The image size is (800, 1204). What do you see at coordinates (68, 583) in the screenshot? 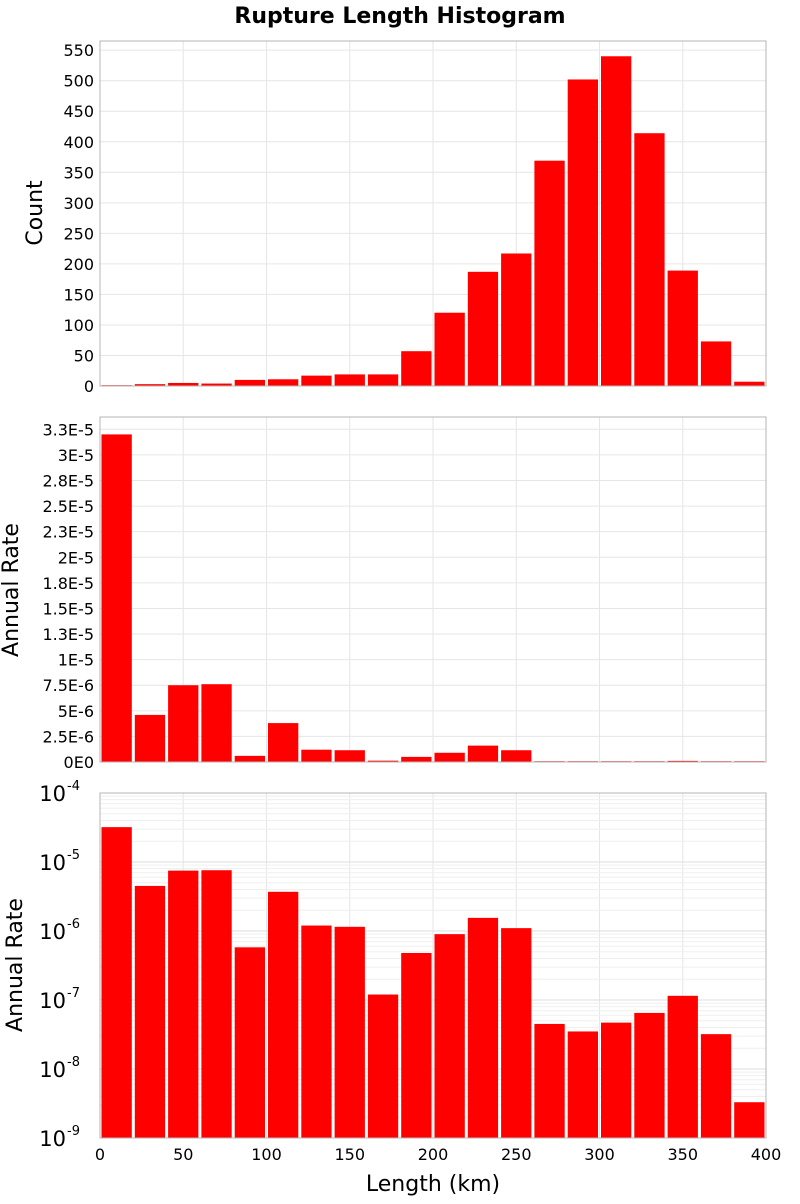
I see `y-tick-label: 1.8E-5` at bounding box center [68, 583].